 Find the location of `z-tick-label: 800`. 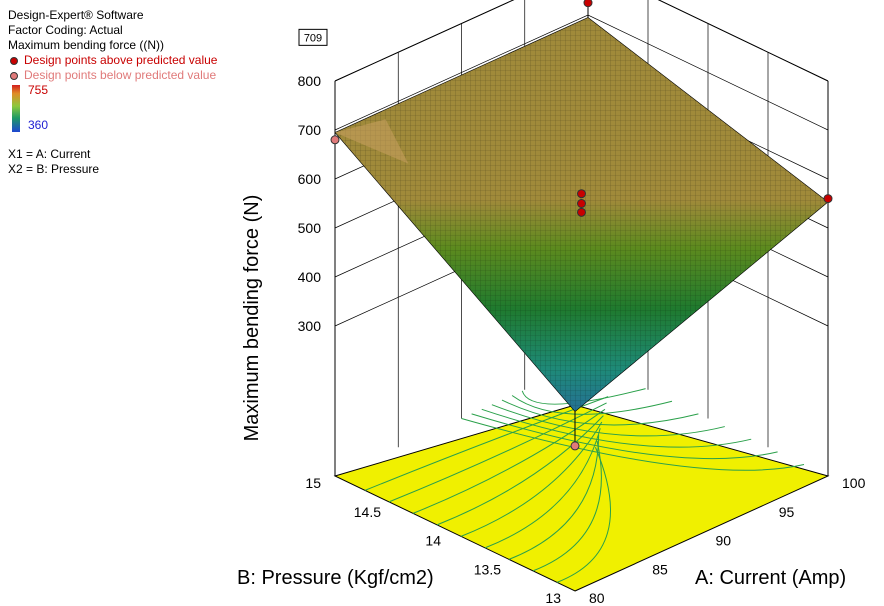

z-tick-label: 800 is located at coordinates (310, 81).